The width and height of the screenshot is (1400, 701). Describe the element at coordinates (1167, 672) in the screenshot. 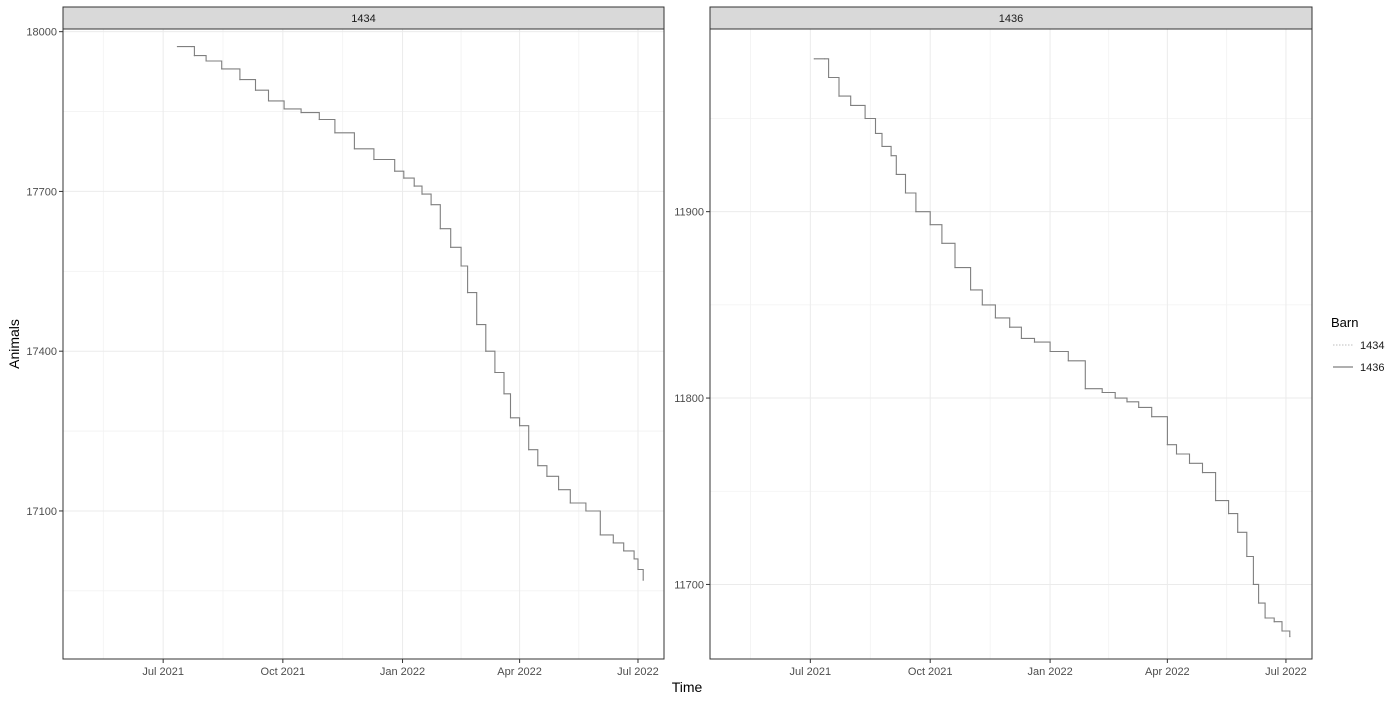

I see `x-tick-label: Apr 2022` at that location.